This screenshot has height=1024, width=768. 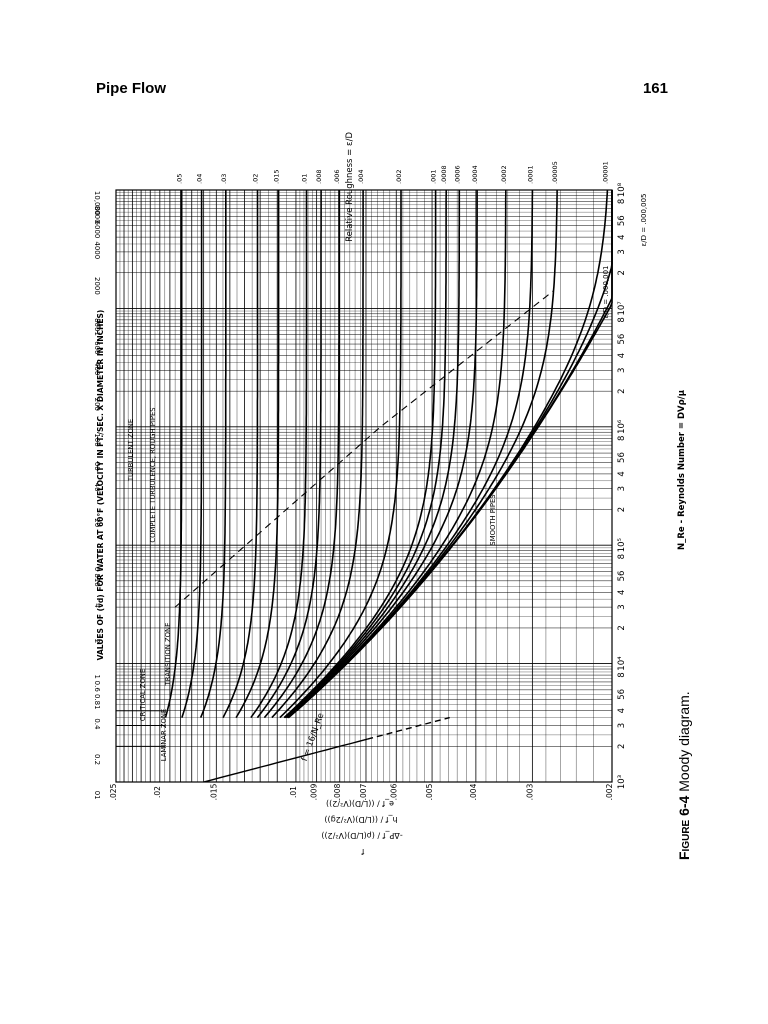 What do you see at coordinates (622, 782) in the screenshot?
I see `x-tick-label: 10³` at bounding box center [622, 782].